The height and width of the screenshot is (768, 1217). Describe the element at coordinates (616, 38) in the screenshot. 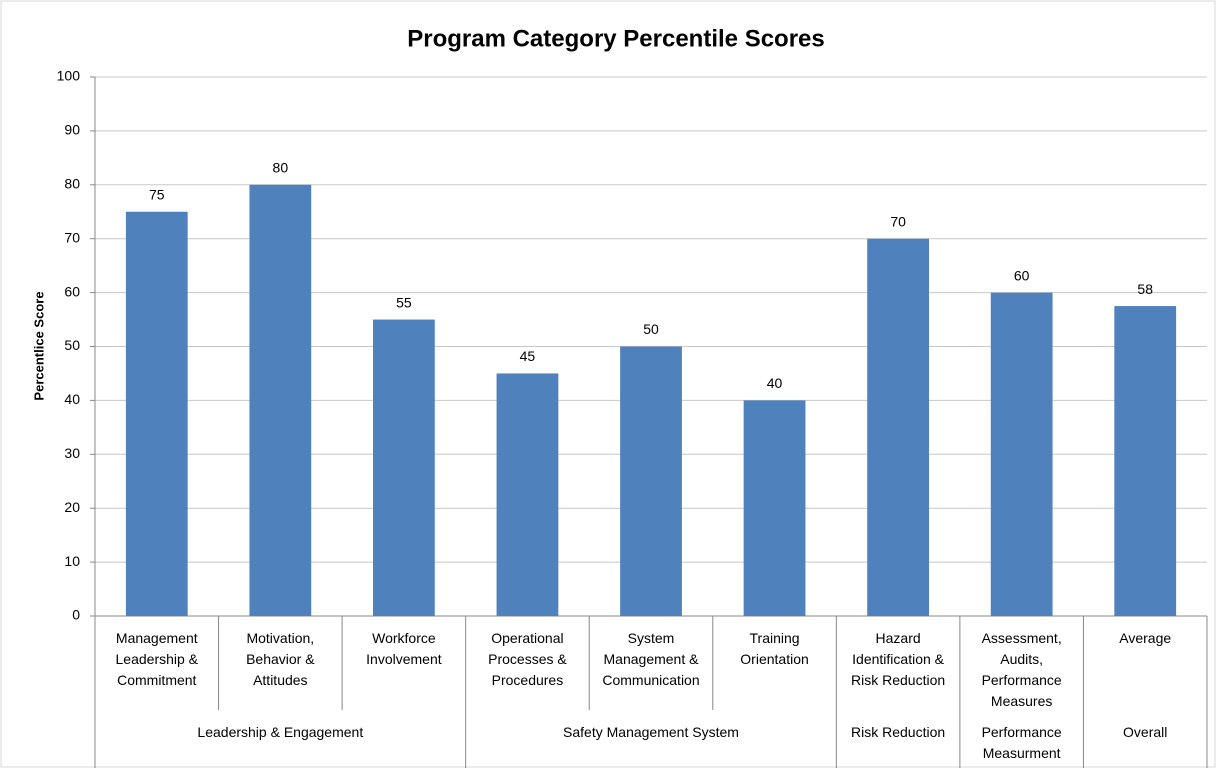

I see `chart-title: Program Category Percentile Scores` at that location.